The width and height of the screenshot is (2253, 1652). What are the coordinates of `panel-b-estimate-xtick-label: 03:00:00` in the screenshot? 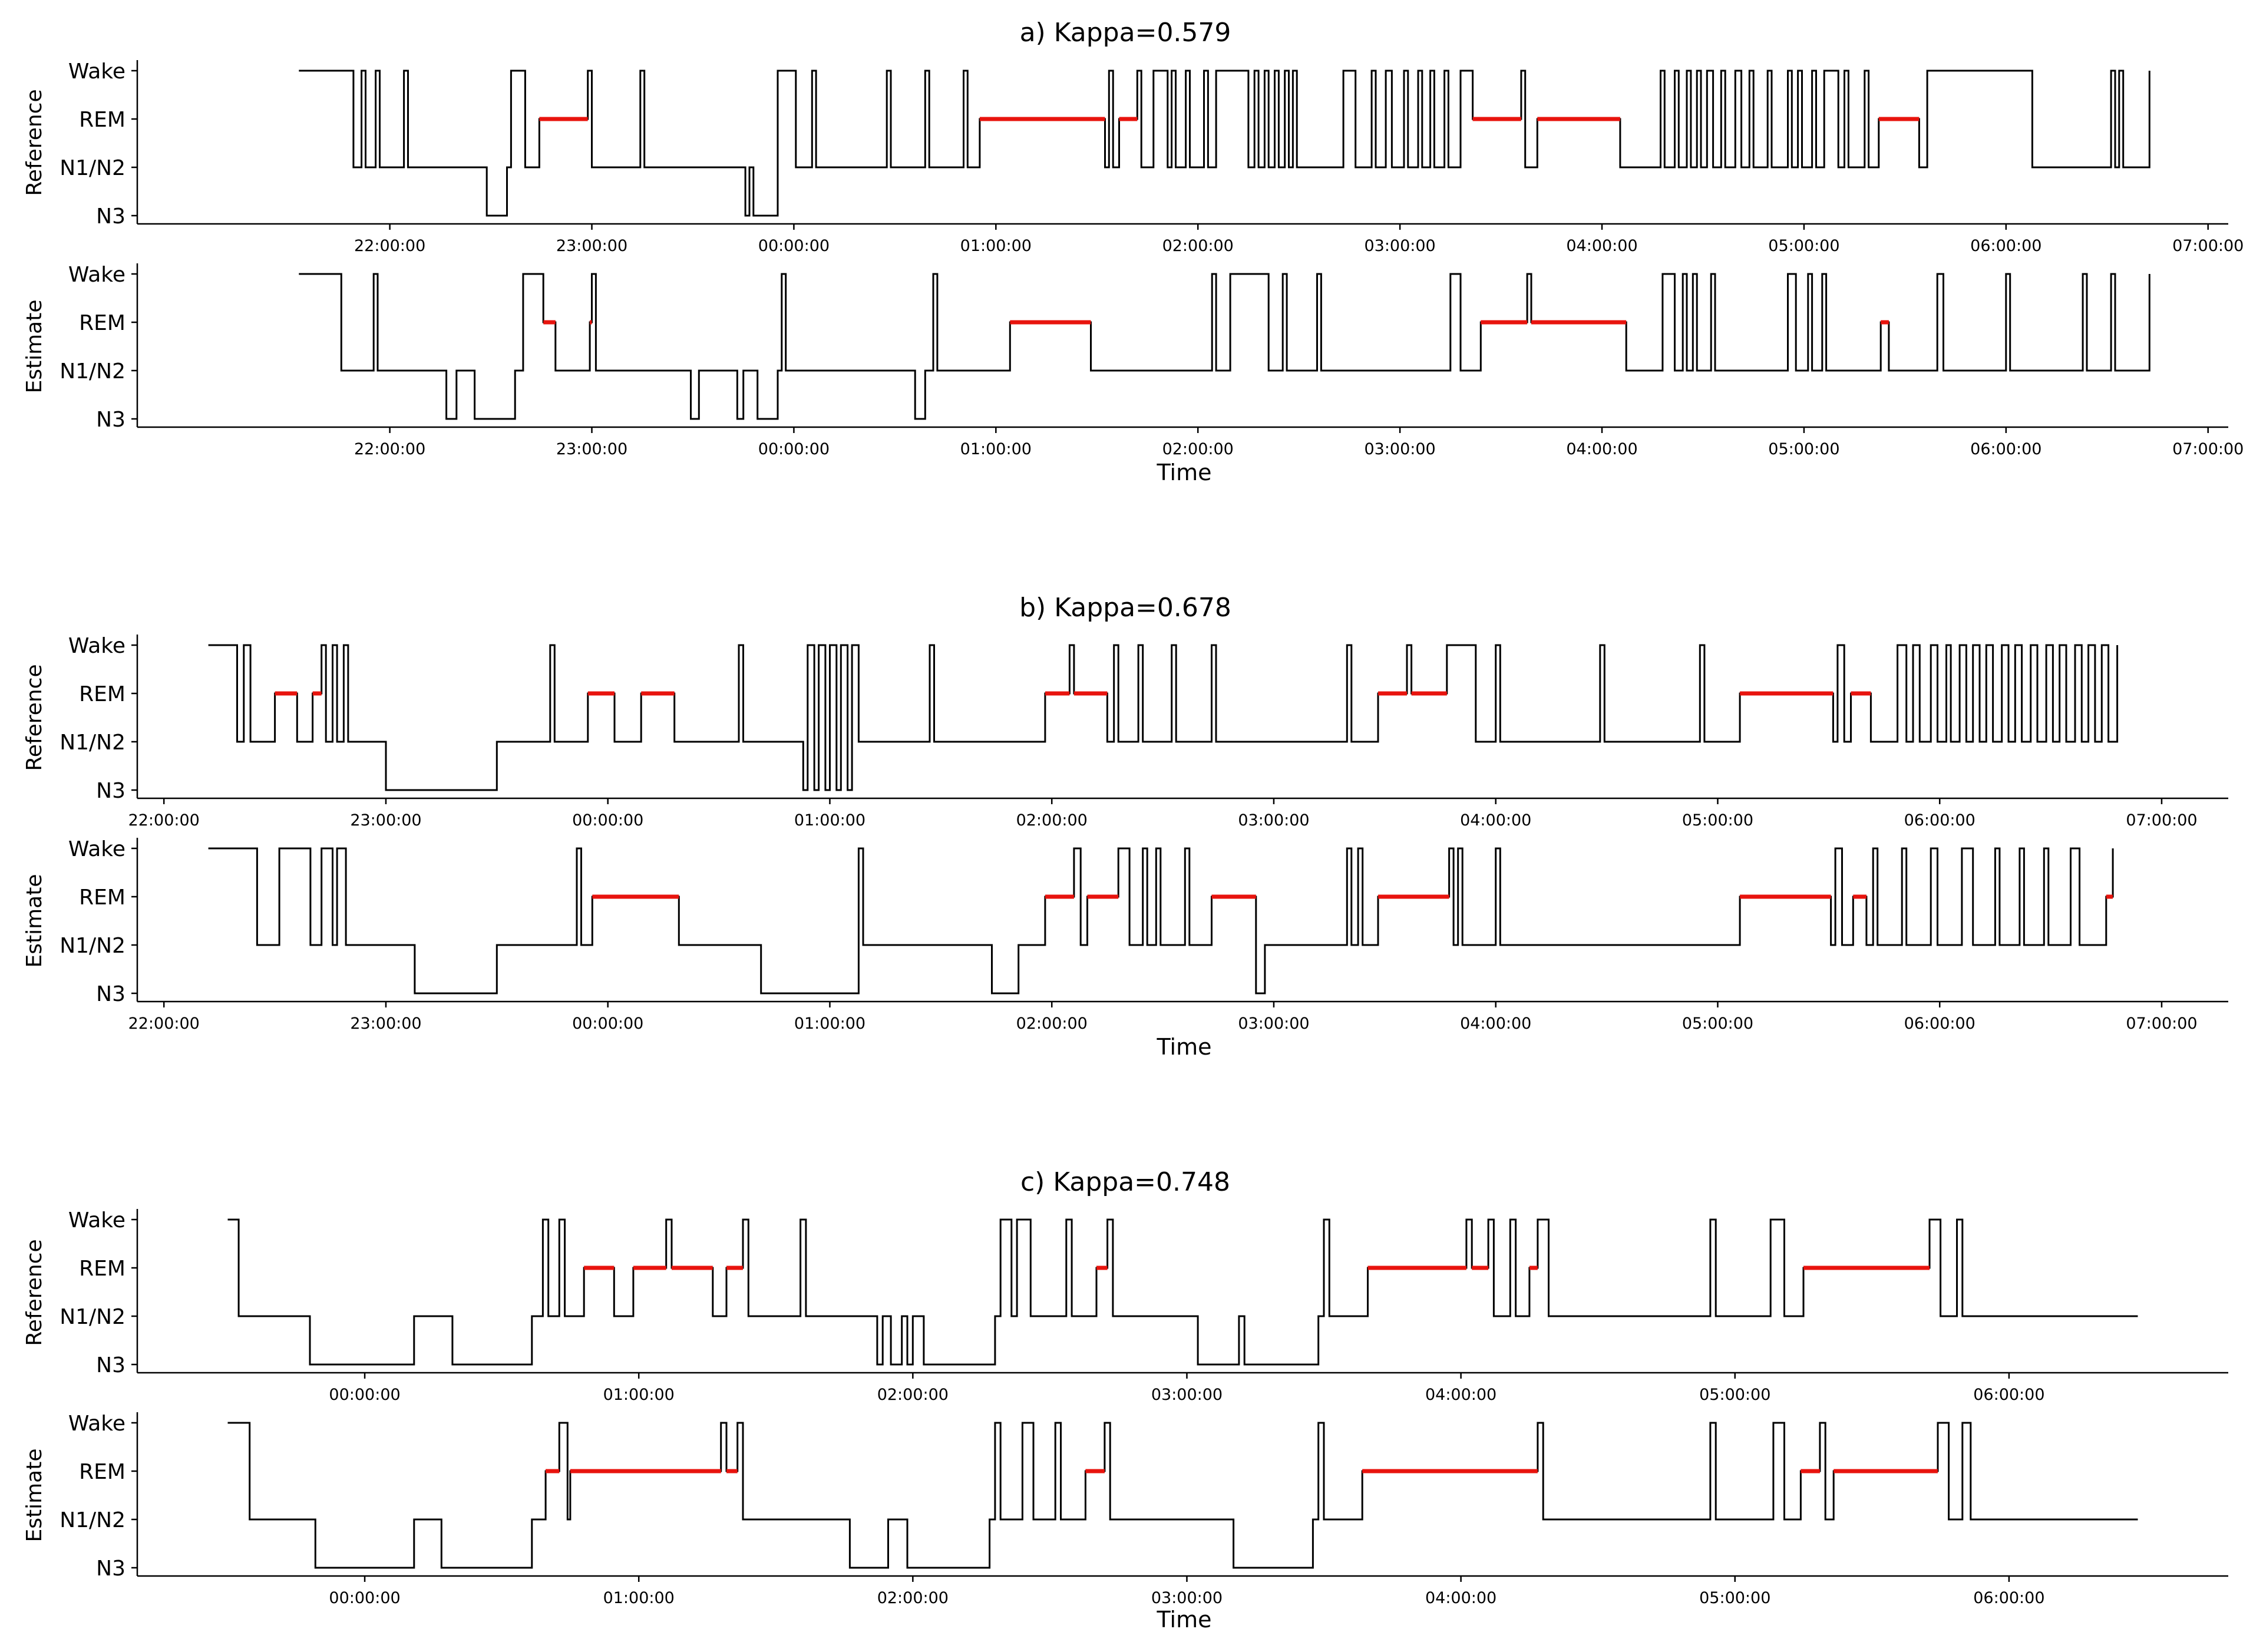 It's located at (1273, 1024).